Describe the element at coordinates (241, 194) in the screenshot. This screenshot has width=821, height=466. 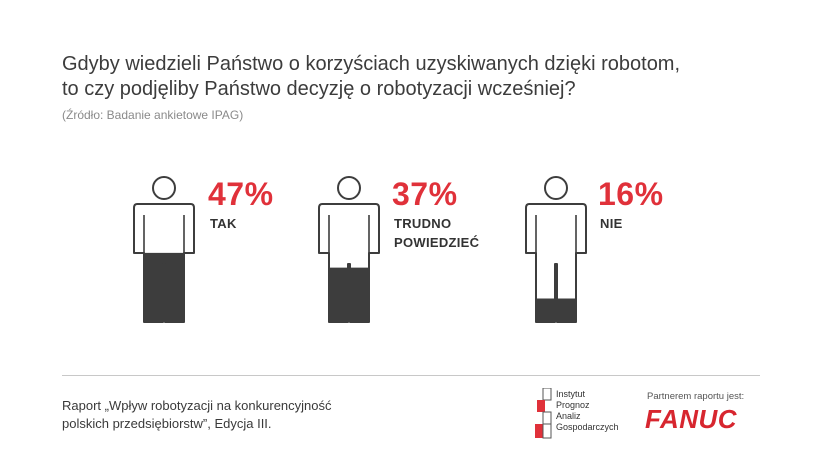
I see `percentage-label: 47%` at that location.